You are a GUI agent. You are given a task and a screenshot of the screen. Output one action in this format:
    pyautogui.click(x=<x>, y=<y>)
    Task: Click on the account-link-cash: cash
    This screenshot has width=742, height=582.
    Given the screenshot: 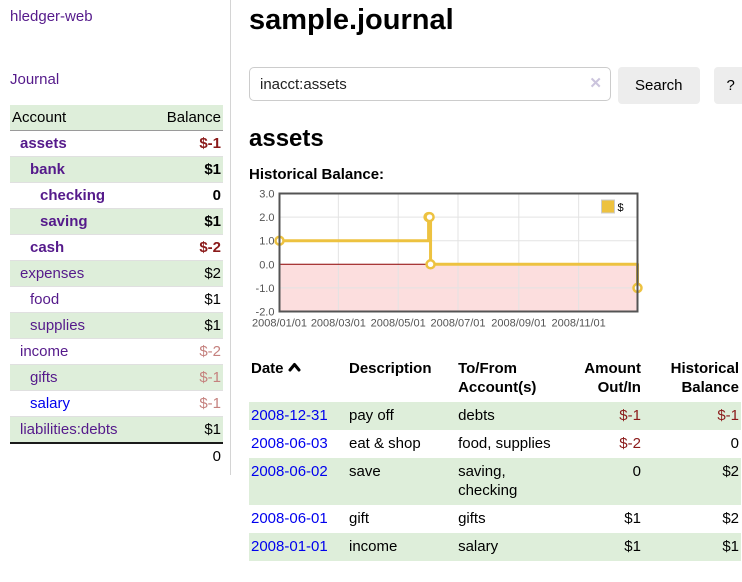 What is the action you would take?
    pyautogui.click(x=47, y=247)
    